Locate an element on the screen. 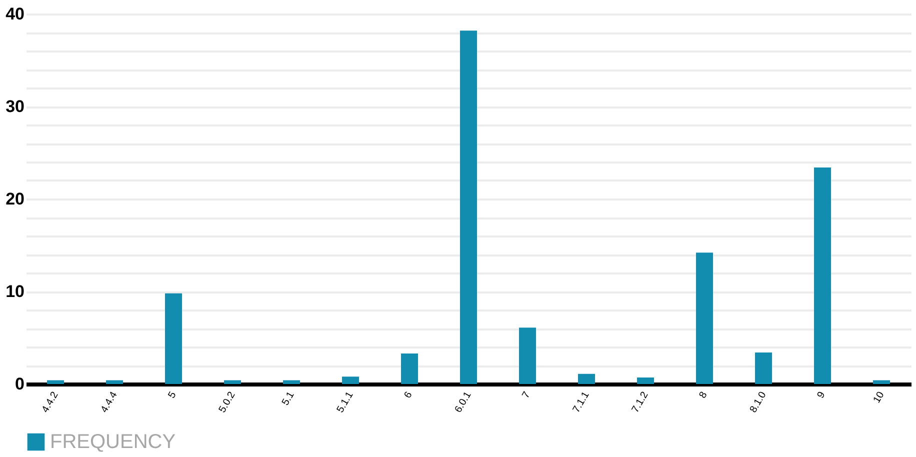 The image size is (916, 457). x-tick-label: 6 is located at coordinates (408, 395).